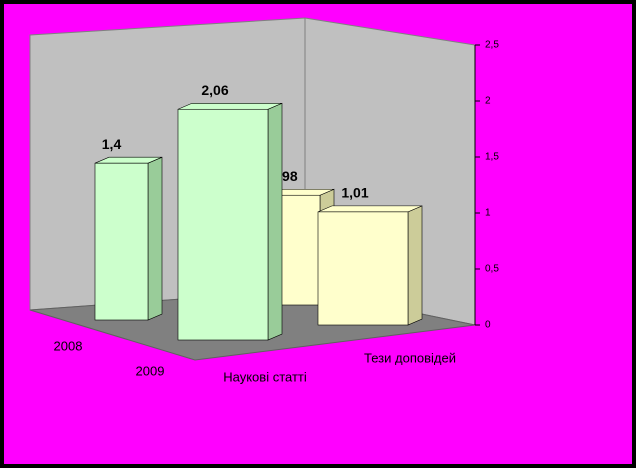  I want to click on value-label: 1,01, so click(354, 193).